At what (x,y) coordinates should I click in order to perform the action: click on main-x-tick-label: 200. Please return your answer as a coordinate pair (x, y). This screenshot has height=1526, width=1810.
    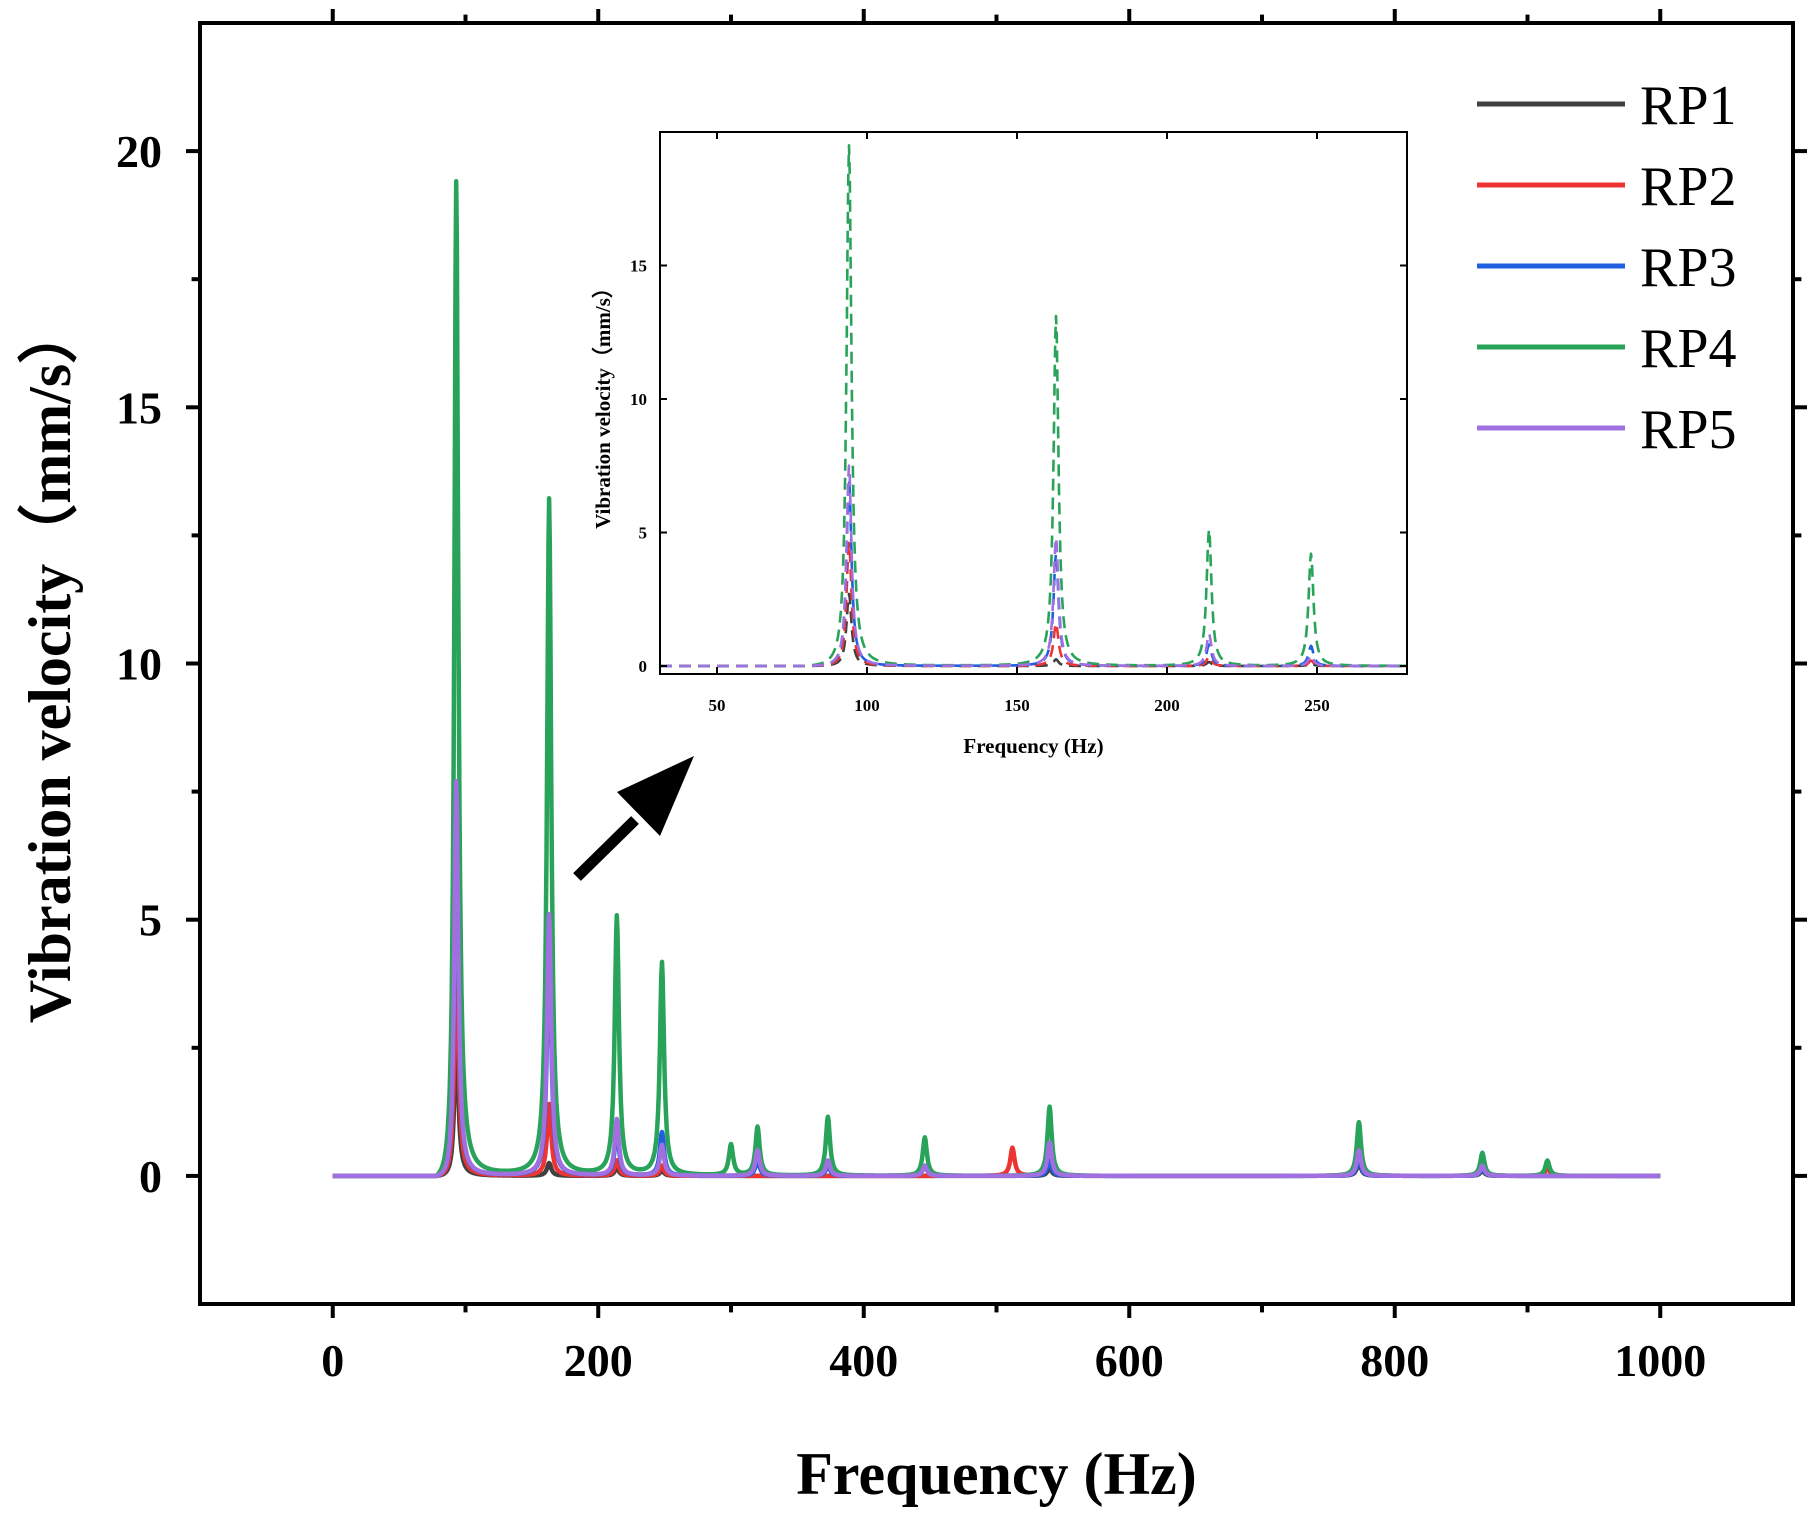
    Looking at the image, I should click on (598, 1360).